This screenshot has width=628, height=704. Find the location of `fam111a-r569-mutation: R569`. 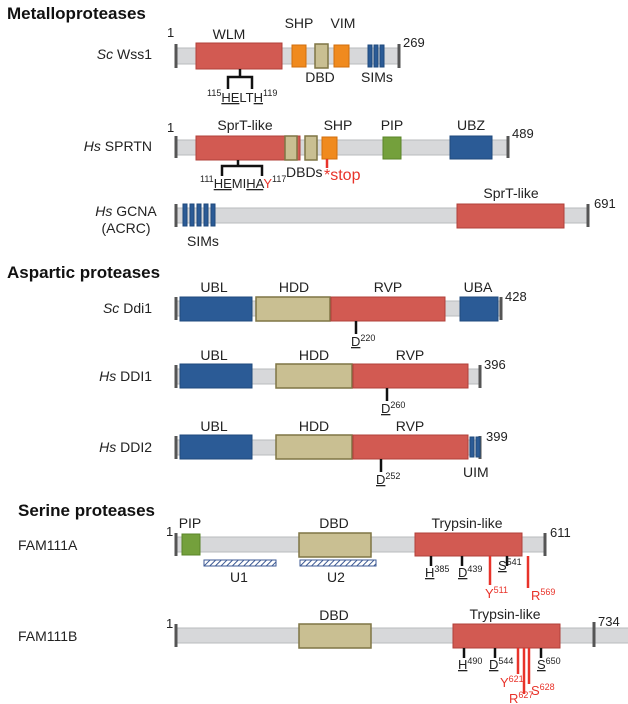

fam111a-r569-mutation: R569 is located at coordinates (543, 595).